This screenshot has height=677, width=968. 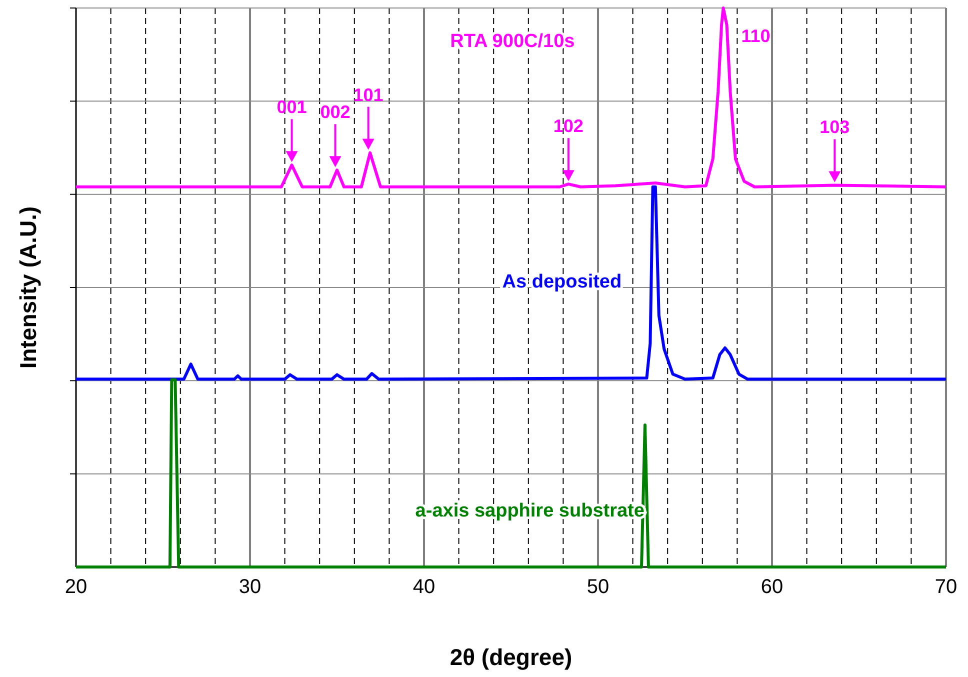 I want to click on x-tick-label: 30, so click(x=250, y=587).